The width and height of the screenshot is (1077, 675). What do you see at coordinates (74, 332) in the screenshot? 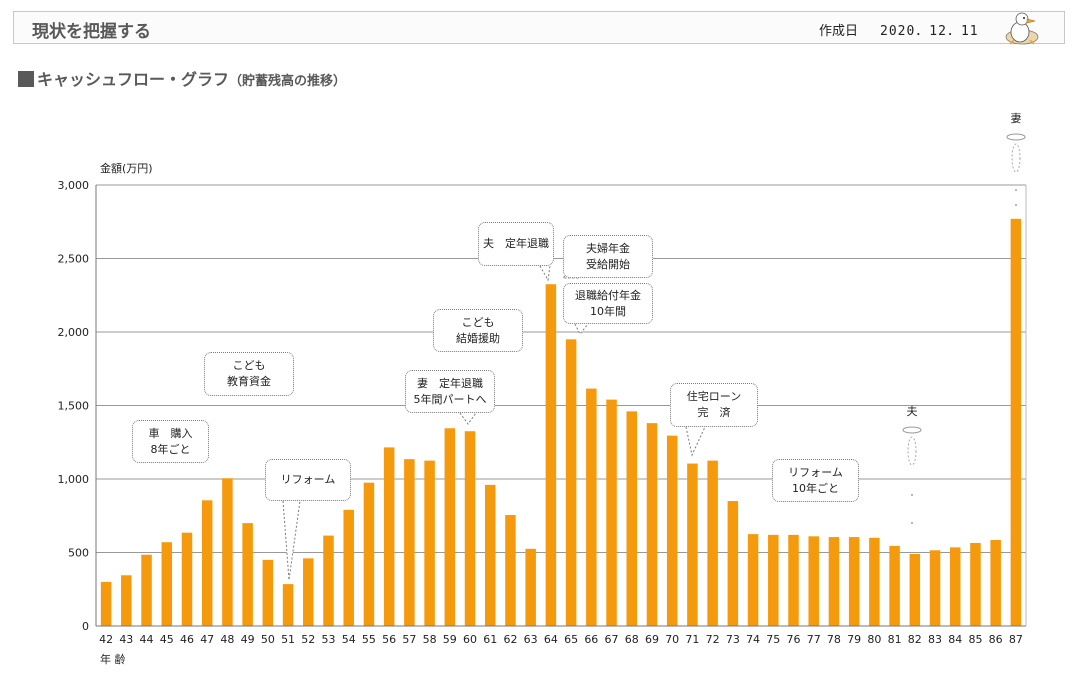
I see `y-tick-label: 2,000` at bounding box center [74, 332].